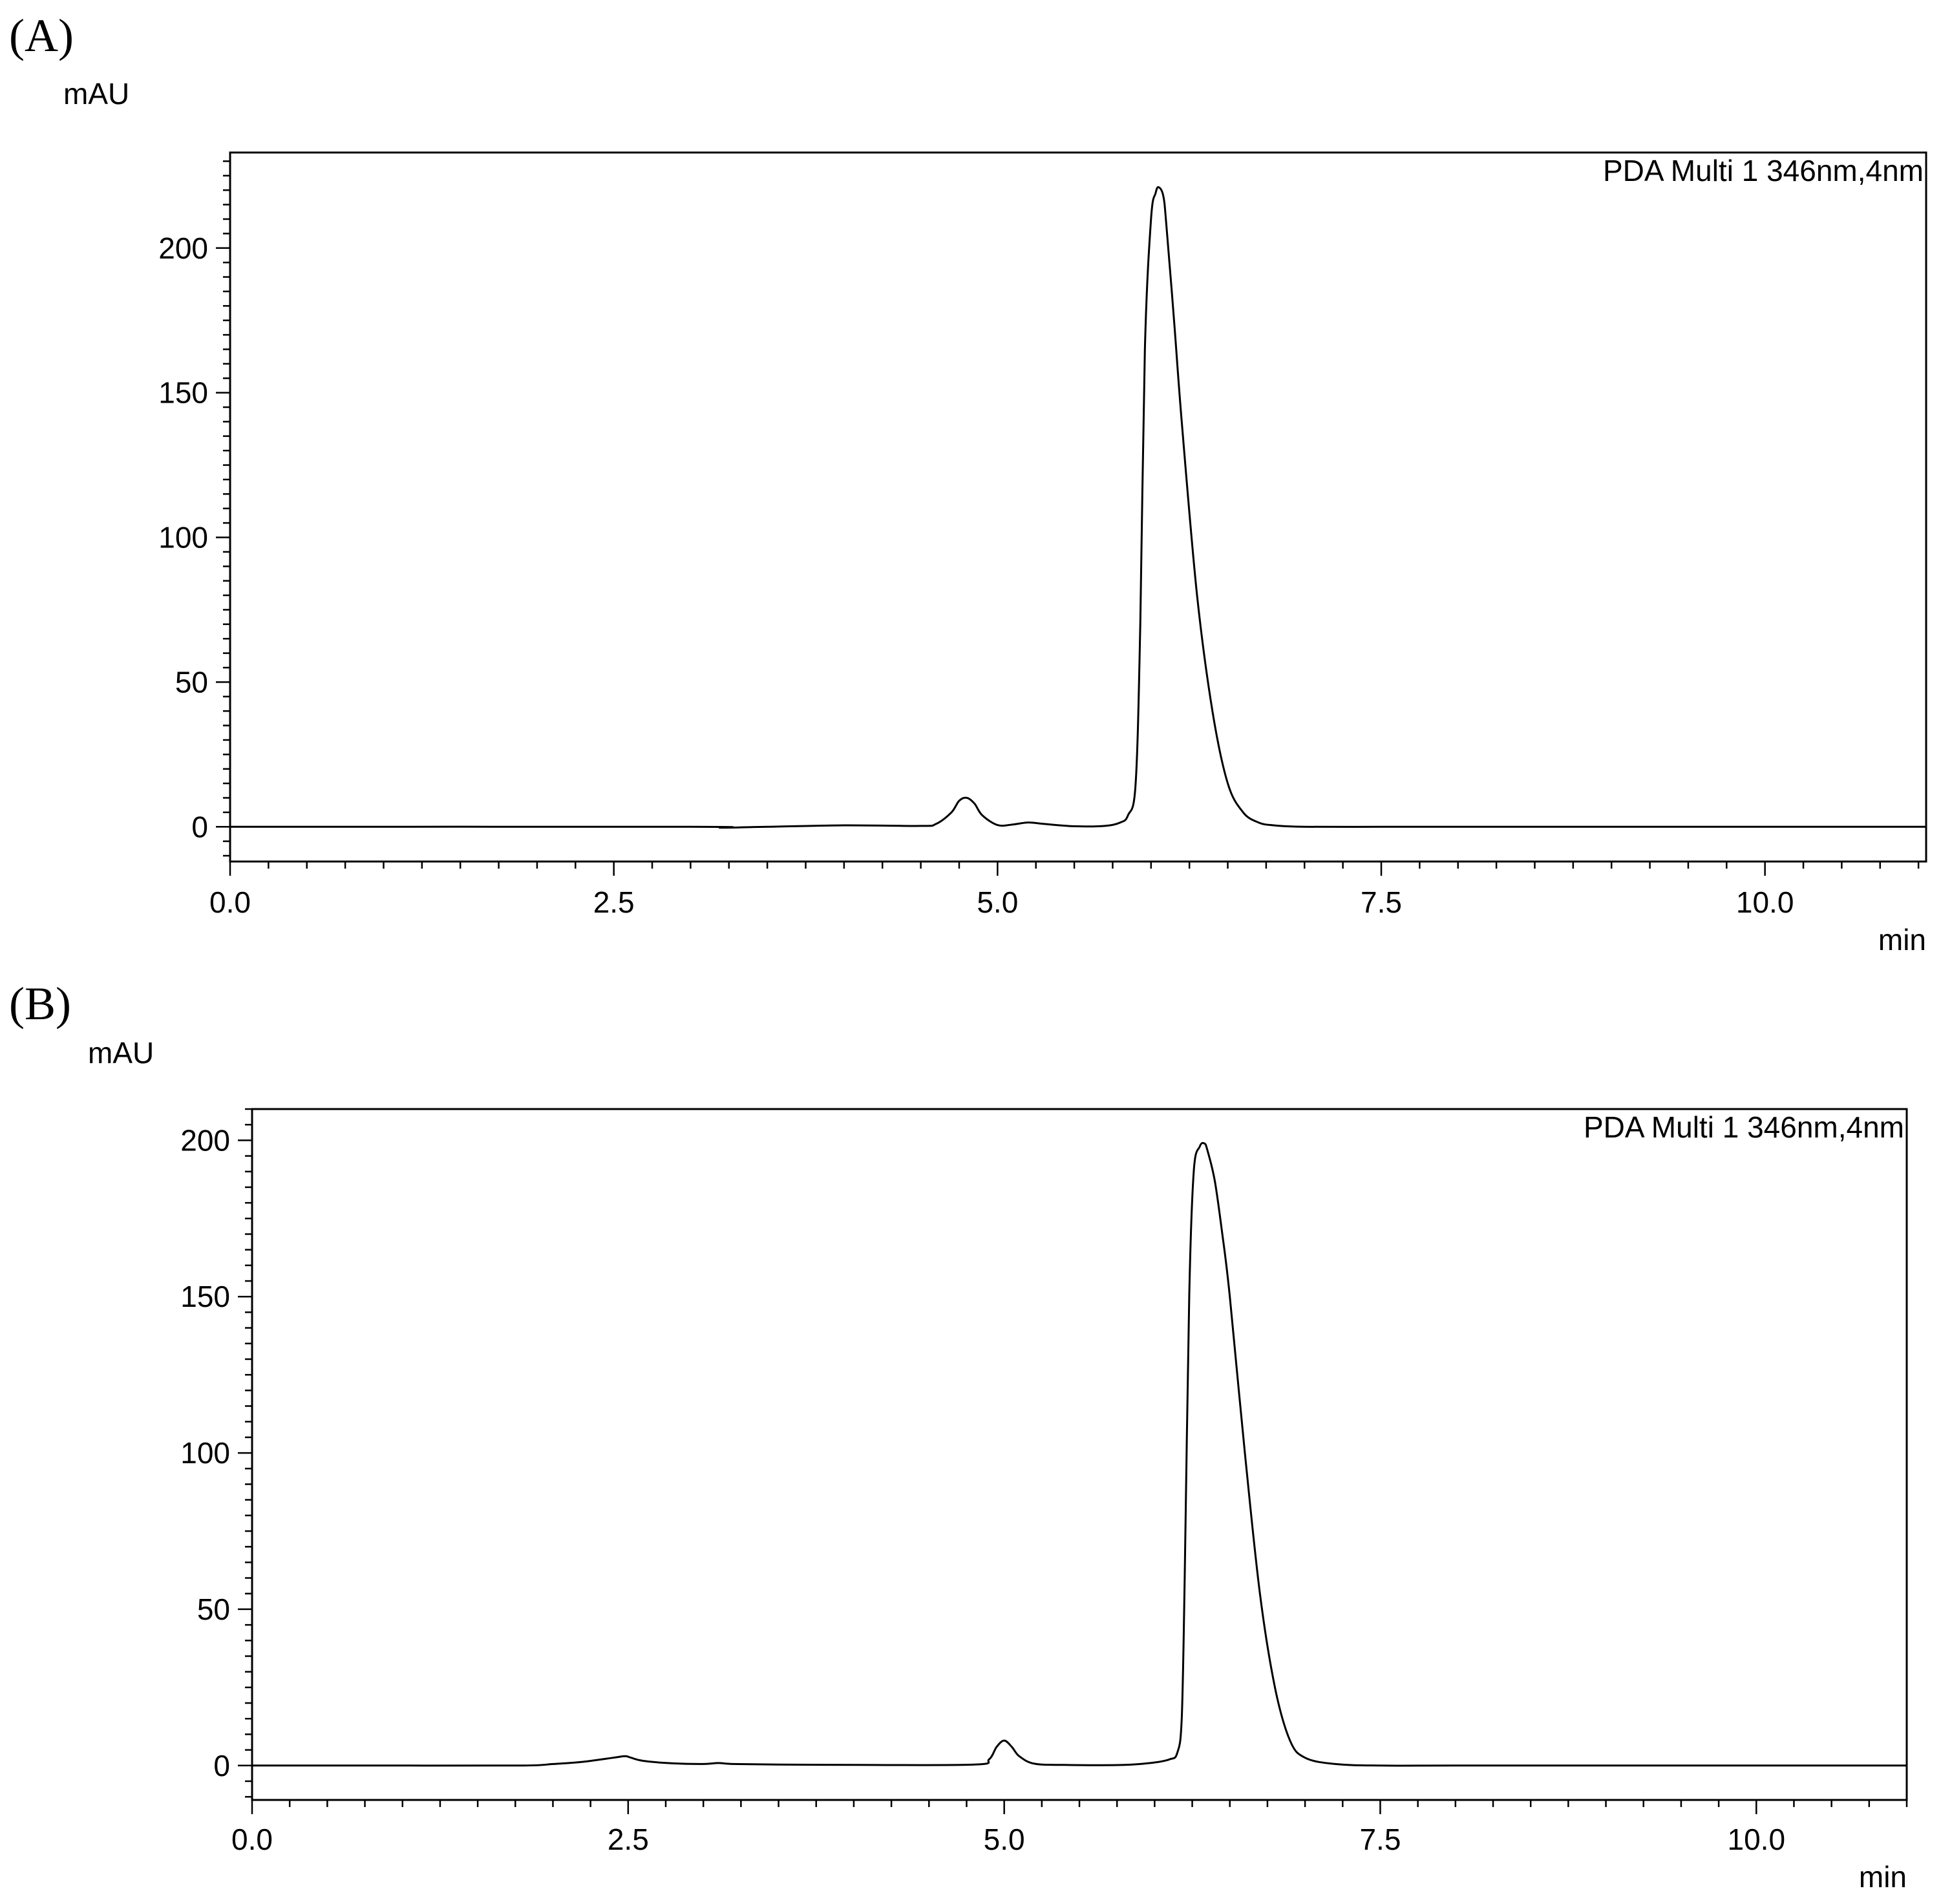  I want to click on p0-detector-label: PDA Multi 1 346nm,4nm, so click(1763, 170).